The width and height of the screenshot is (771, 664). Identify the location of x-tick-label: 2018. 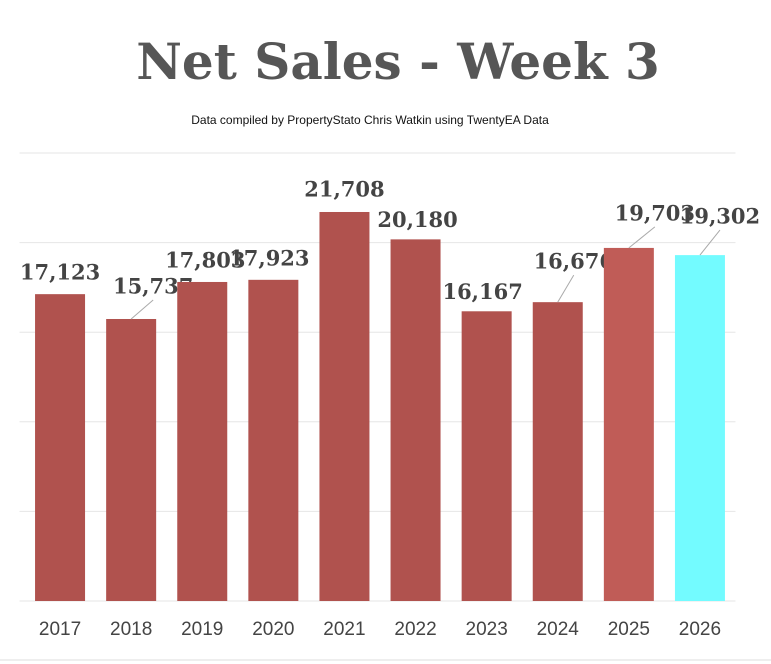
(131, 629).